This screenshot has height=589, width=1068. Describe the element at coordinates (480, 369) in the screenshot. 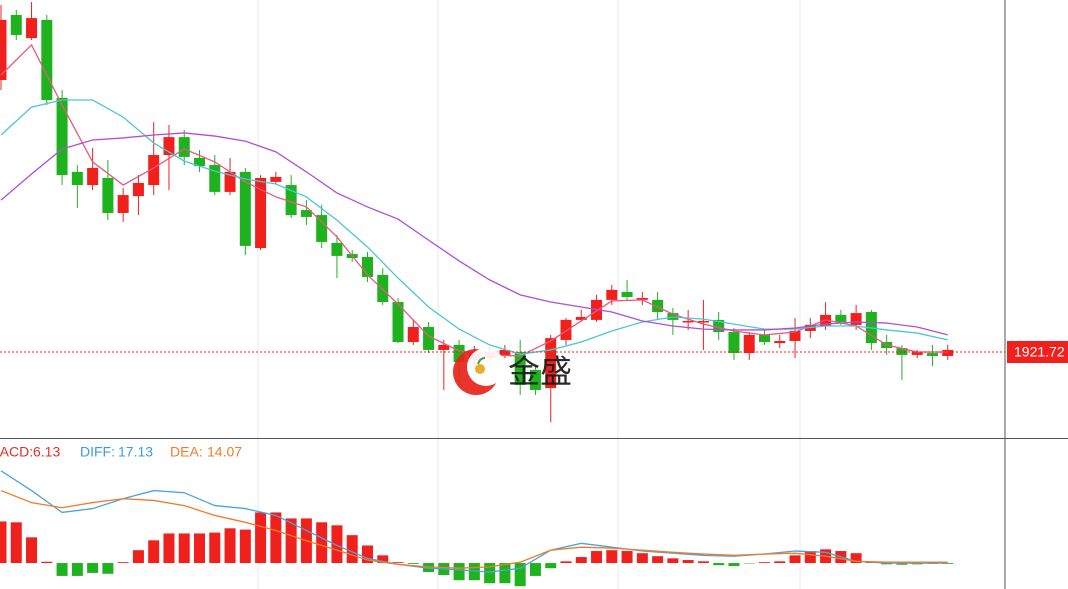

I see `watermark-logo-dot` at that location.